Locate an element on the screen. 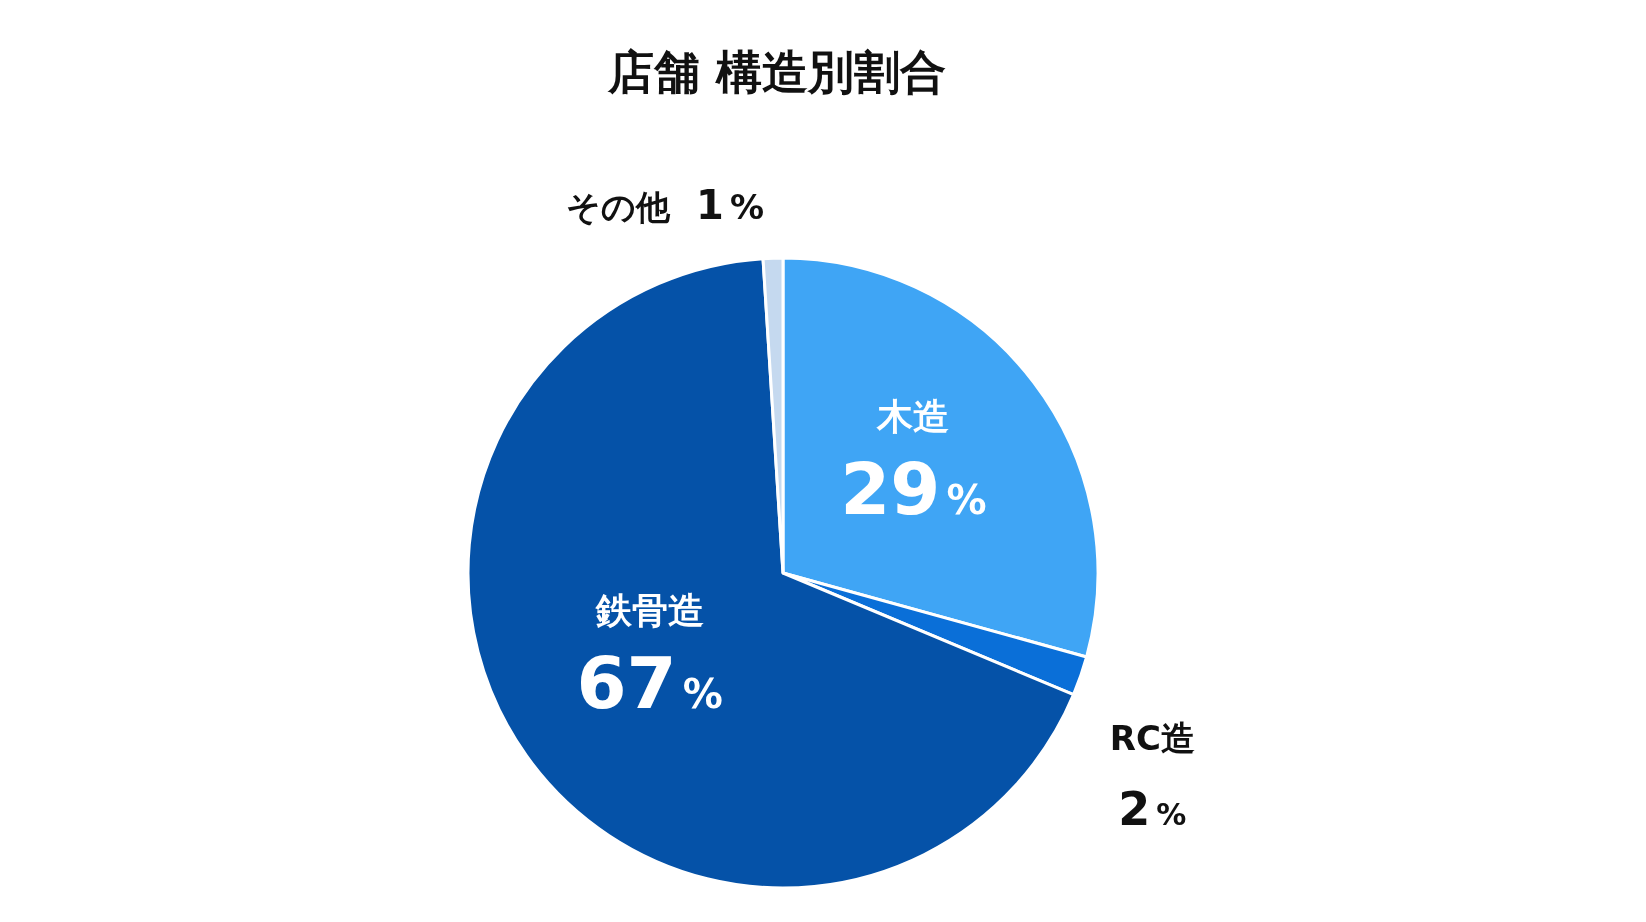 The width and height of the screenshot is (1646, 922). slice-label: 鉄骨造 is located at coordinates (649, 611).